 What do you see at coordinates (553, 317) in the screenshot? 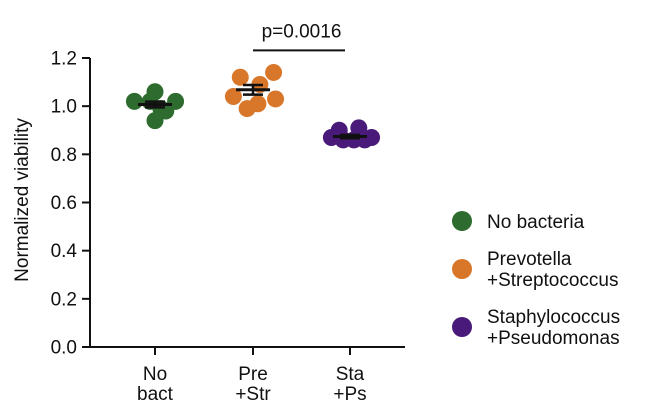
I see `legend-label: Staphylococcus` at bounding box center [553, 317].